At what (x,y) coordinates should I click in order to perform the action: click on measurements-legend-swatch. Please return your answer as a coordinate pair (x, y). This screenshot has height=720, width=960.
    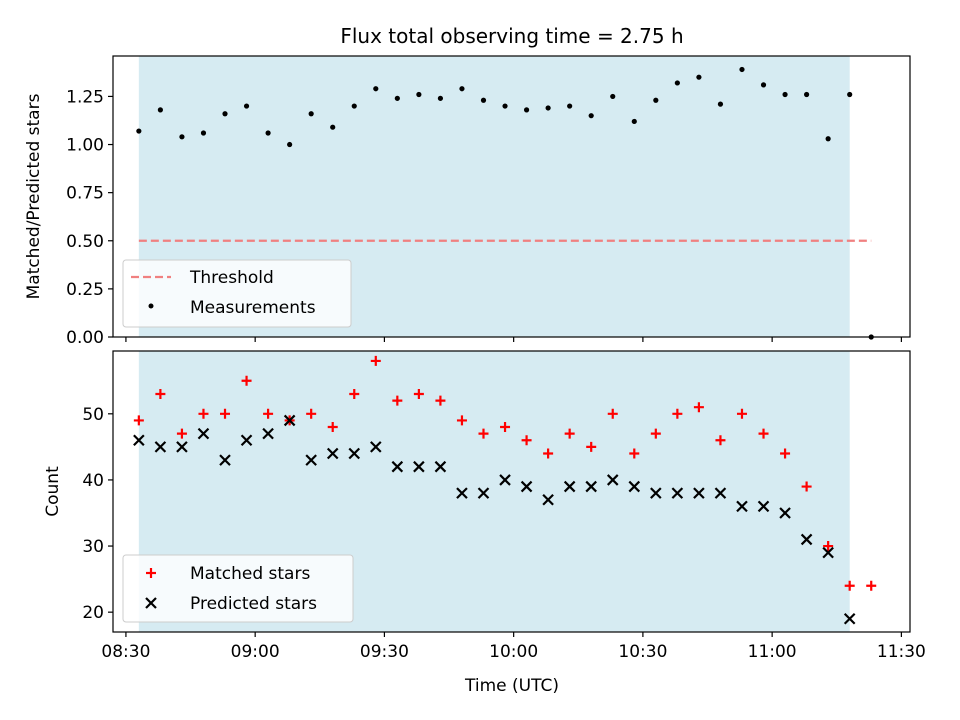
    Looking at the image, I should click on (151, 306).